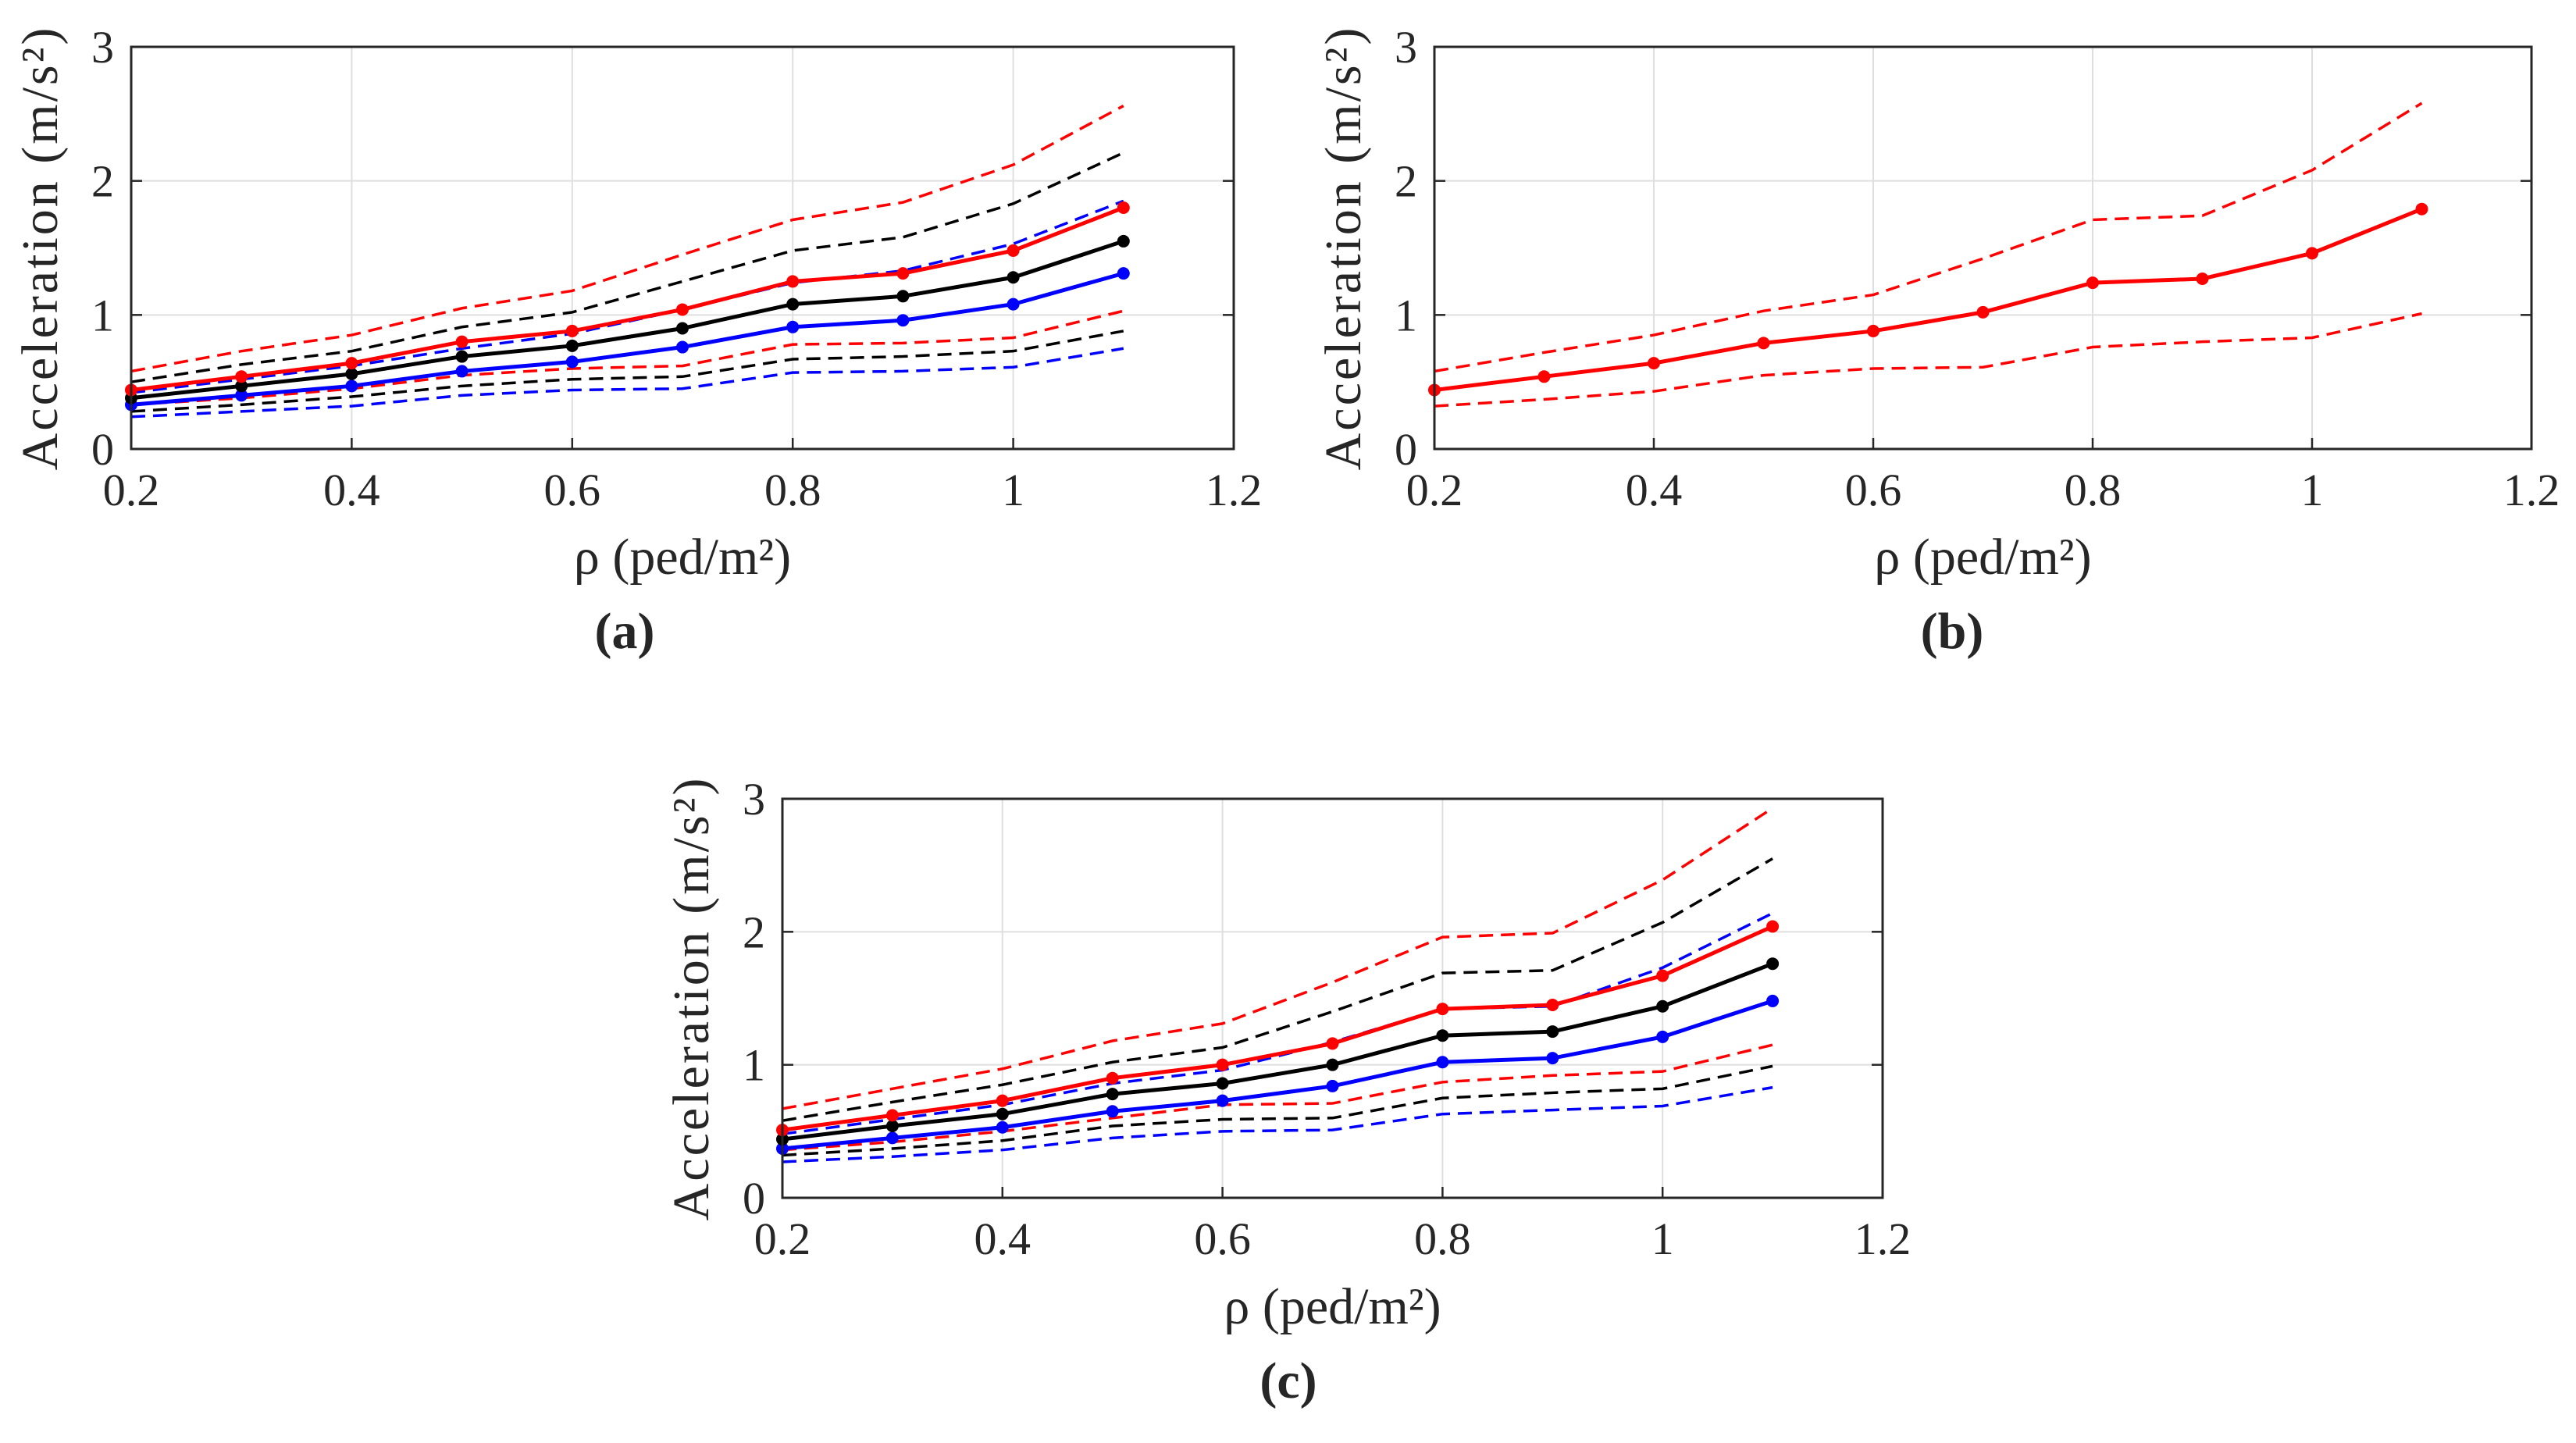 This screenshot has width=2576, height=1443. Describe the element at coordinates (1406, 48) in the screenshot. I see `y-tick-label: 3` at that location.